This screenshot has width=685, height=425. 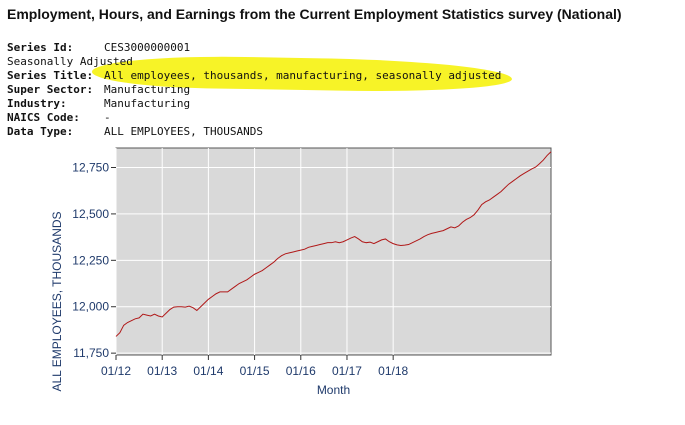 What do you see at coordinates (254, 62) in the screenshot?
I see `meta-row-seasonal: Seasonally Adjusted` at bounding box center [254, 62].